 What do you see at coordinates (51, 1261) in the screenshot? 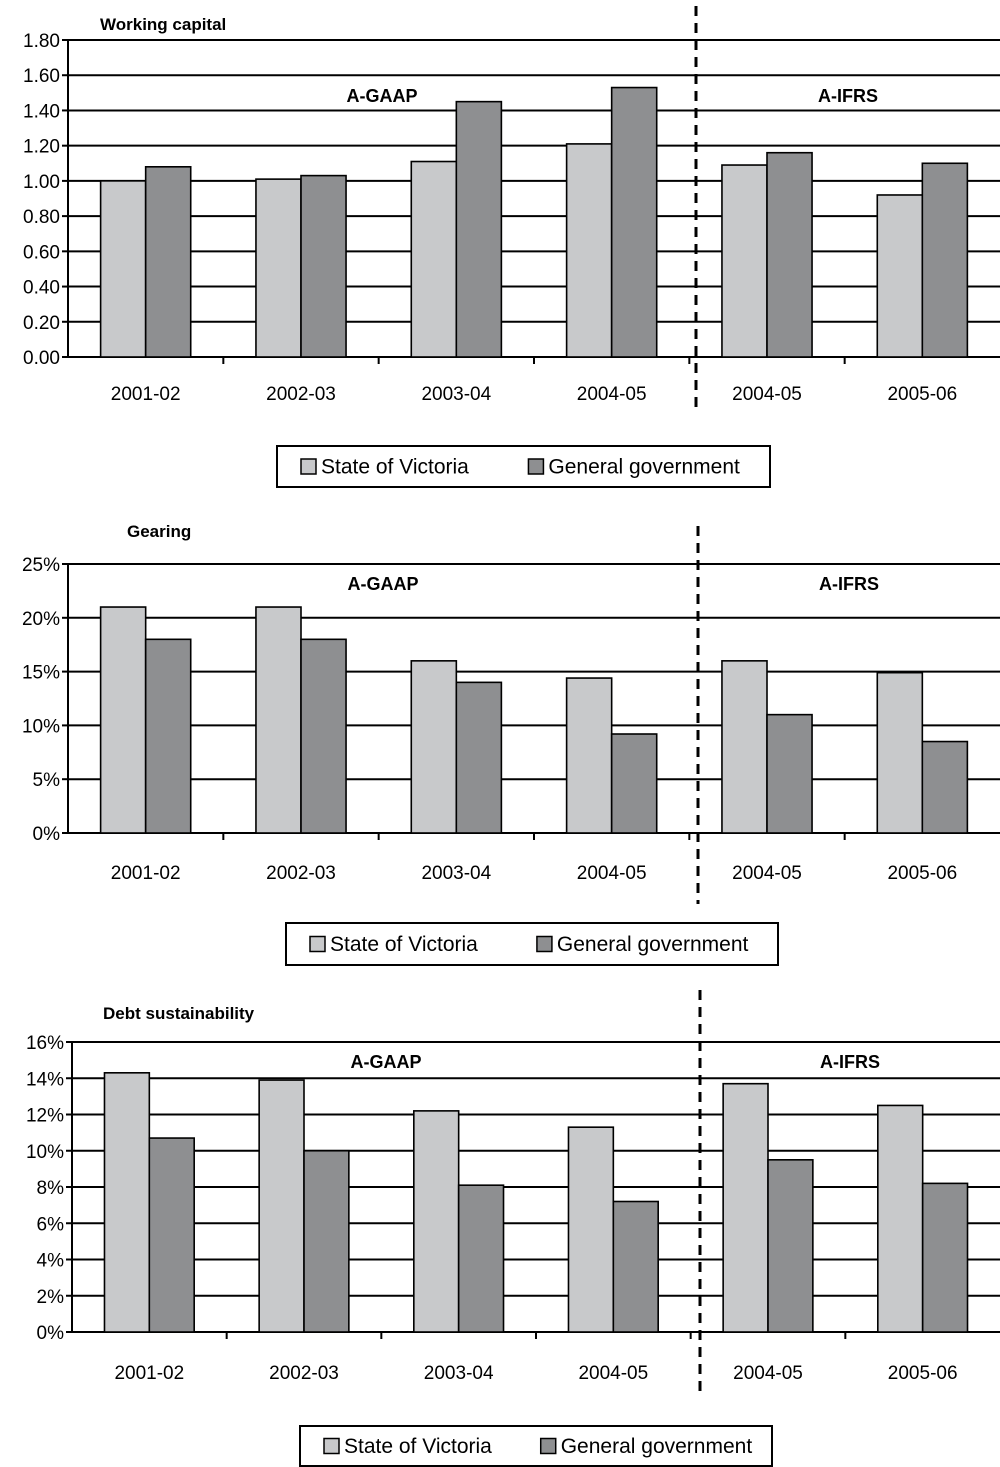
I see `y-tick-label: 4%` at bounding box center [51, 1261].